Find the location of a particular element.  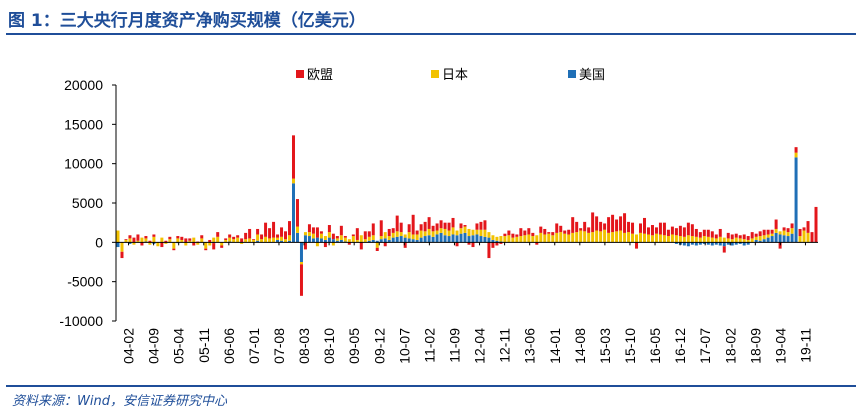

legend-label-1: 日本 is located at coordinates (455, 74).